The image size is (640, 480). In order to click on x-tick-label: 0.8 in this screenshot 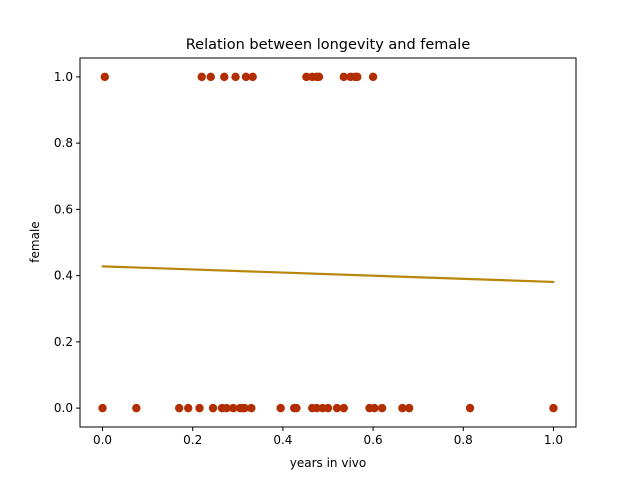, I will do `click(463, 440)`.